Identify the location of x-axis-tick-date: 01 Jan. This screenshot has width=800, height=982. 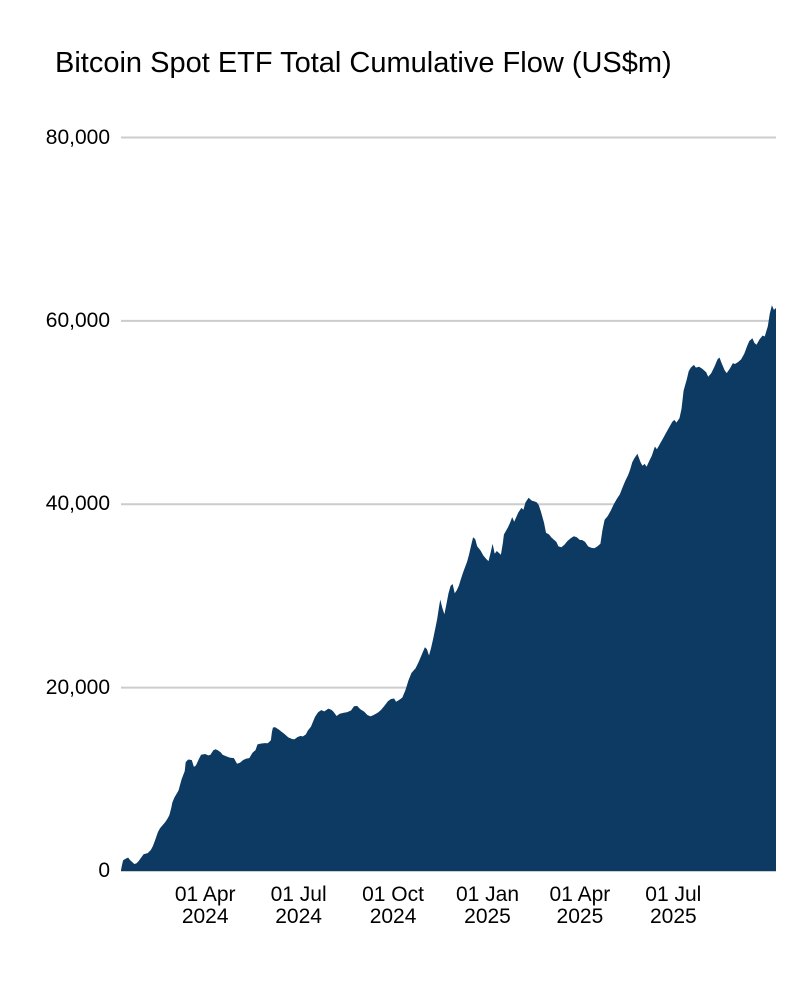
(487, 894).